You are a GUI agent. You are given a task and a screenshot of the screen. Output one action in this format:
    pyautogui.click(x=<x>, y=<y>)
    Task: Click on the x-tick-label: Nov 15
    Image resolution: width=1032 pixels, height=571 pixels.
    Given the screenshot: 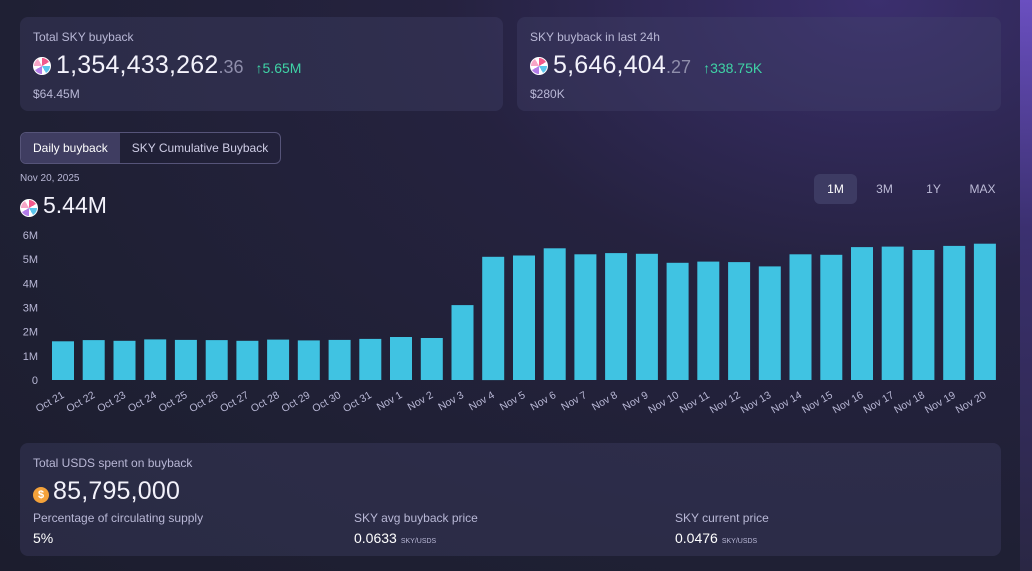 What is the action you would take?
    pyautogui.click(x=817, y=402)
    